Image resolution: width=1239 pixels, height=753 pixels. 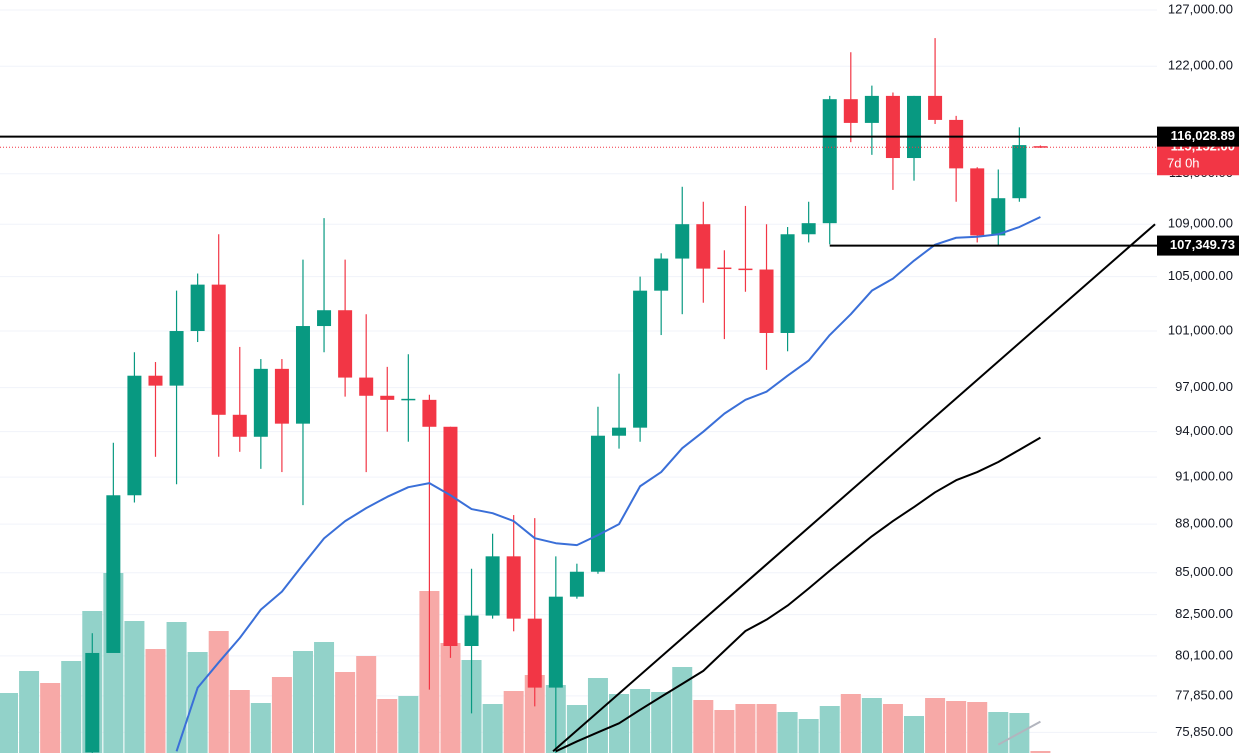 What do you see at coordinates (1200, 65) in the screenshot?
I see `y-tick-label: 122,000.00` at bounding box center [1200, 65].